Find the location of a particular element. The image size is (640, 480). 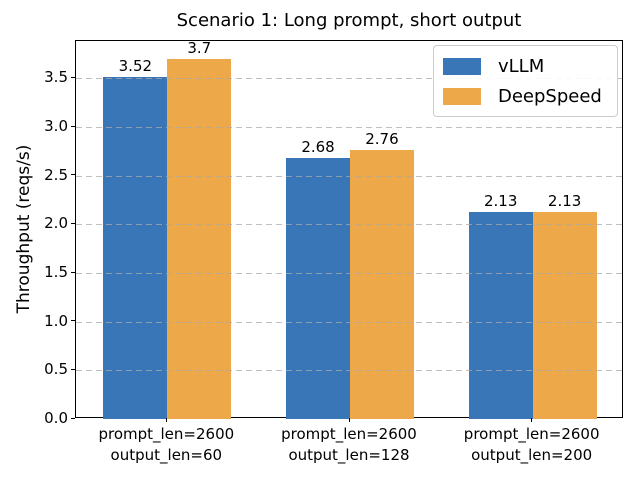

legend-swatch-vllm is located at coordinates (462, 66).